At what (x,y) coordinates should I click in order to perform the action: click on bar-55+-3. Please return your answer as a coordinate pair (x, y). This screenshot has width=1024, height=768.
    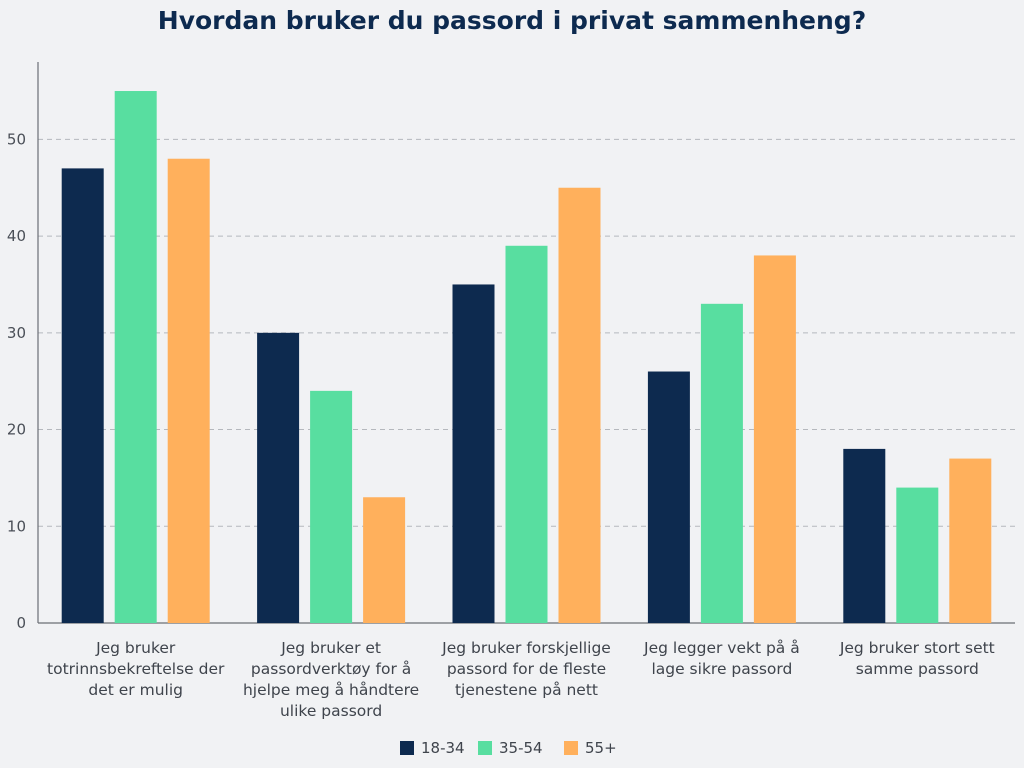
    Looking at the image, I should click on (579, 405).